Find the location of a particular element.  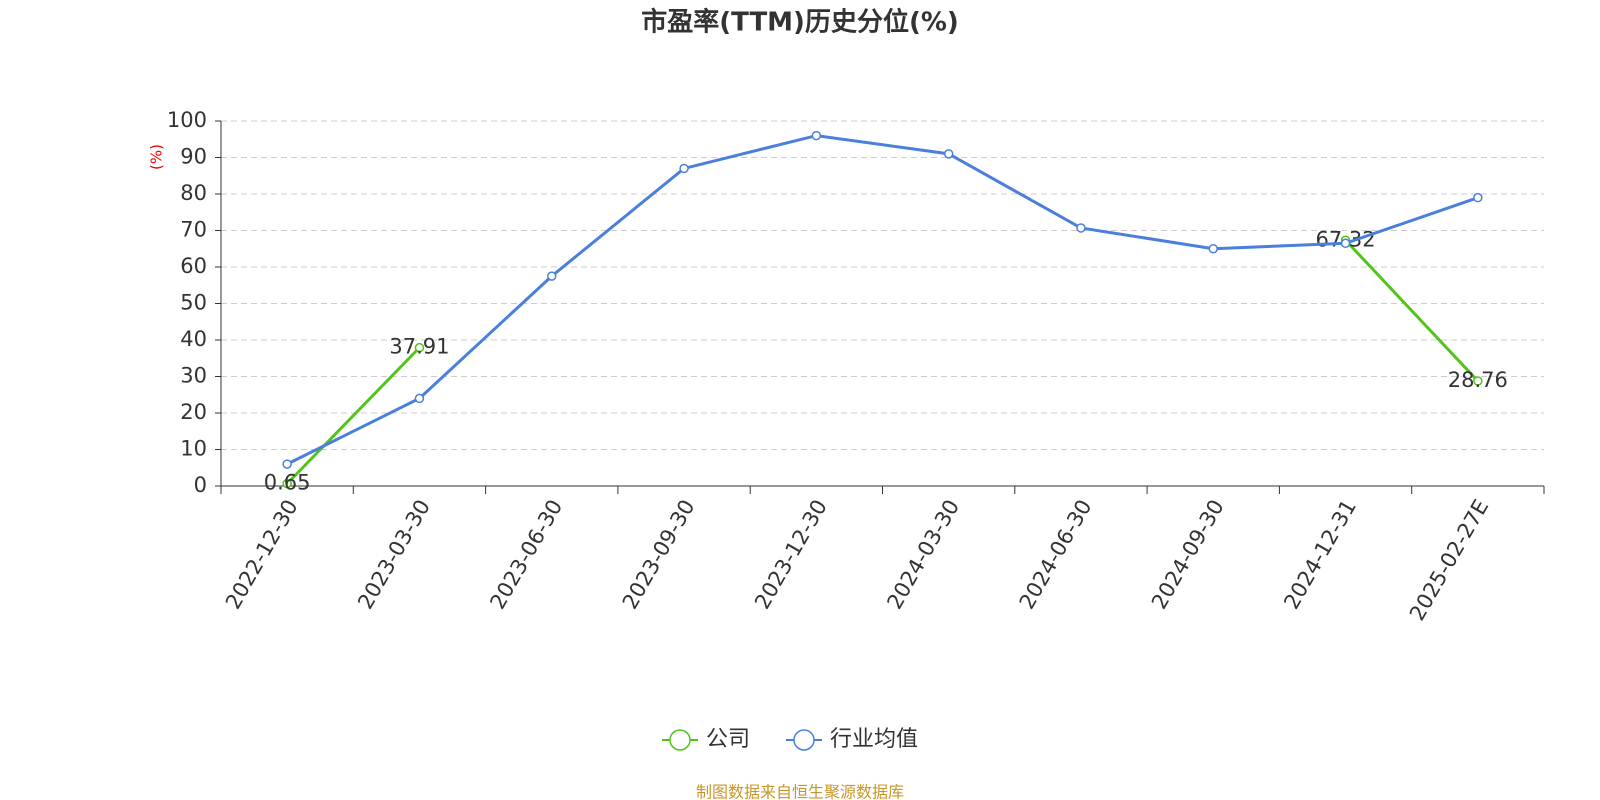

x-tick-label: 2024-12-31 is located at coordinates (1320, 555).